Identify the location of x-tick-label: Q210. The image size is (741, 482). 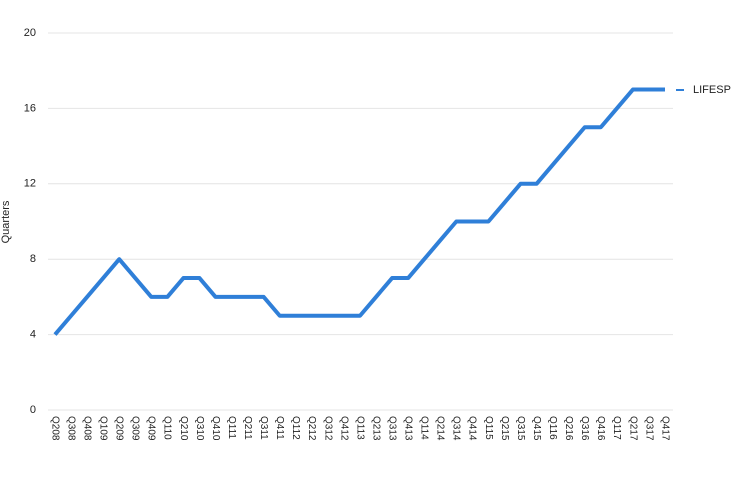
(183, 428).